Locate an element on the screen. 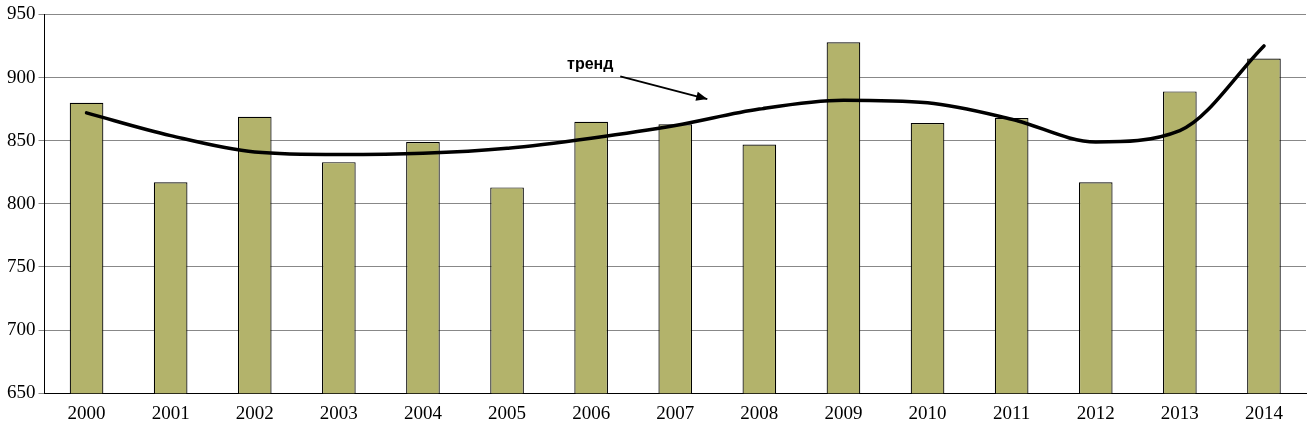 The width and height of the screenshot is (1312, 430). text: тренд is located at coordinates (590, 63).